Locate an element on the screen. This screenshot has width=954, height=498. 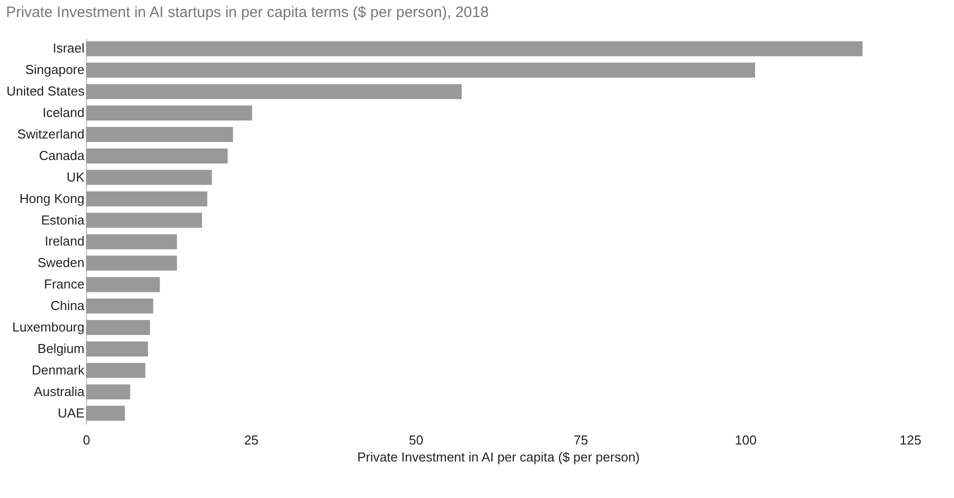
y-tick-label: Israel is located at coordinates (68, 48).